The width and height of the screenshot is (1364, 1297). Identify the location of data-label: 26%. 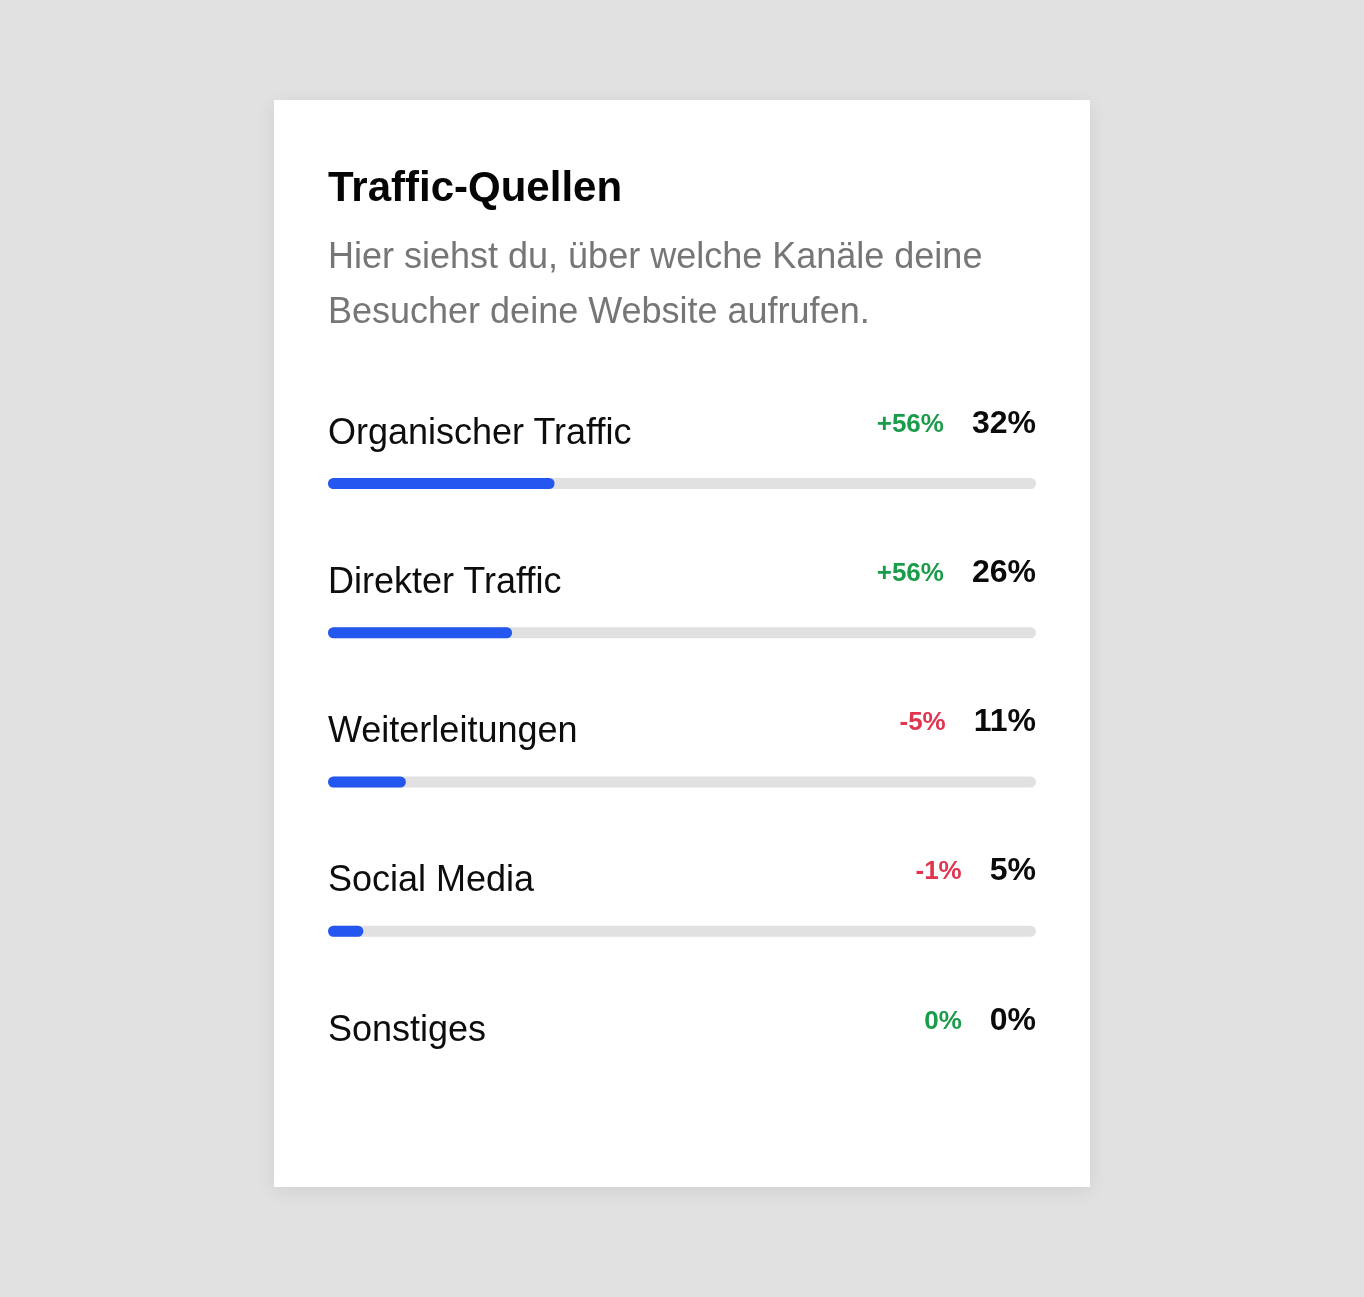
(1003, 571).